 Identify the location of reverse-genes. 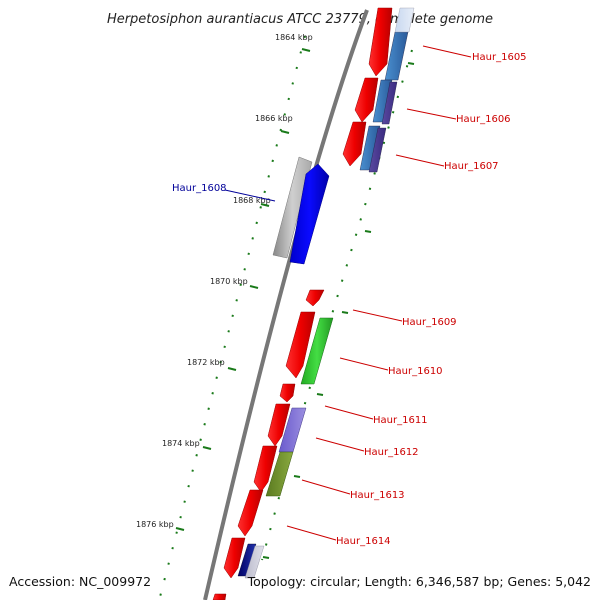
(301, 210).